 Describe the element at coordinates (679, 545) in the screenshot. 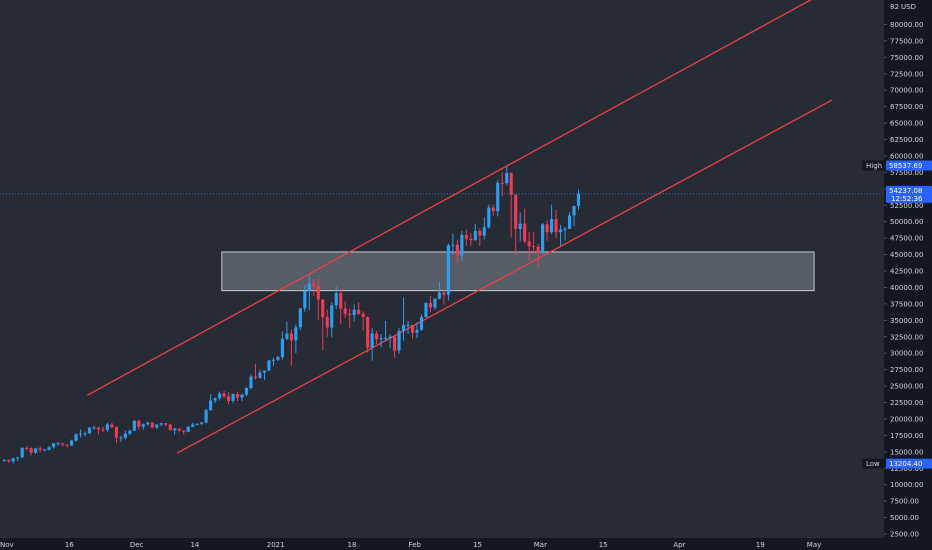

I see `time-tick-label: Apr` at that location.